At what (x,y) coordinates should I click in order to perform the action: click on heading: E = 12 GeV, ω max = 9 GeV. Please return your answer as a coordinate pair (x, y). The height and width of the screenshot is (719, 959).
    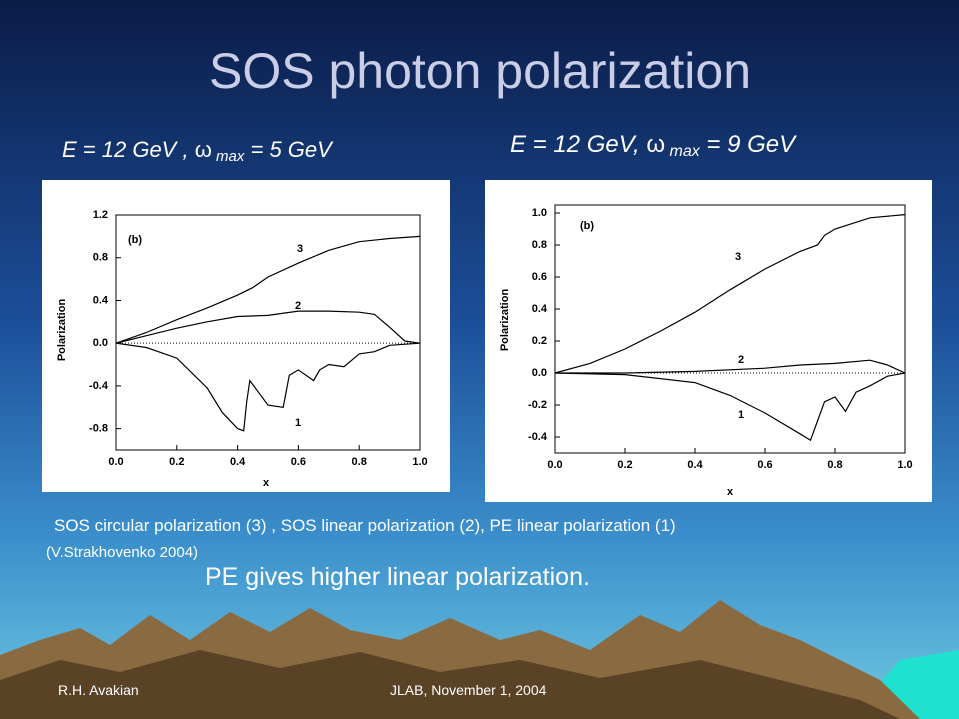
    Looking at the image, I should click on (653, 145).